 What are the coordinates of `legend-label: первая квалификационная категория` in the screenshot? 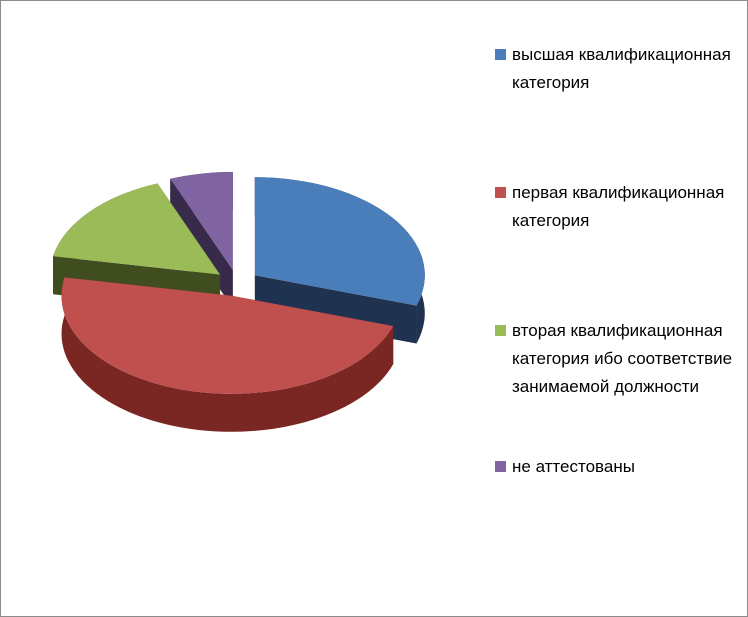 It's located at (618, 206).